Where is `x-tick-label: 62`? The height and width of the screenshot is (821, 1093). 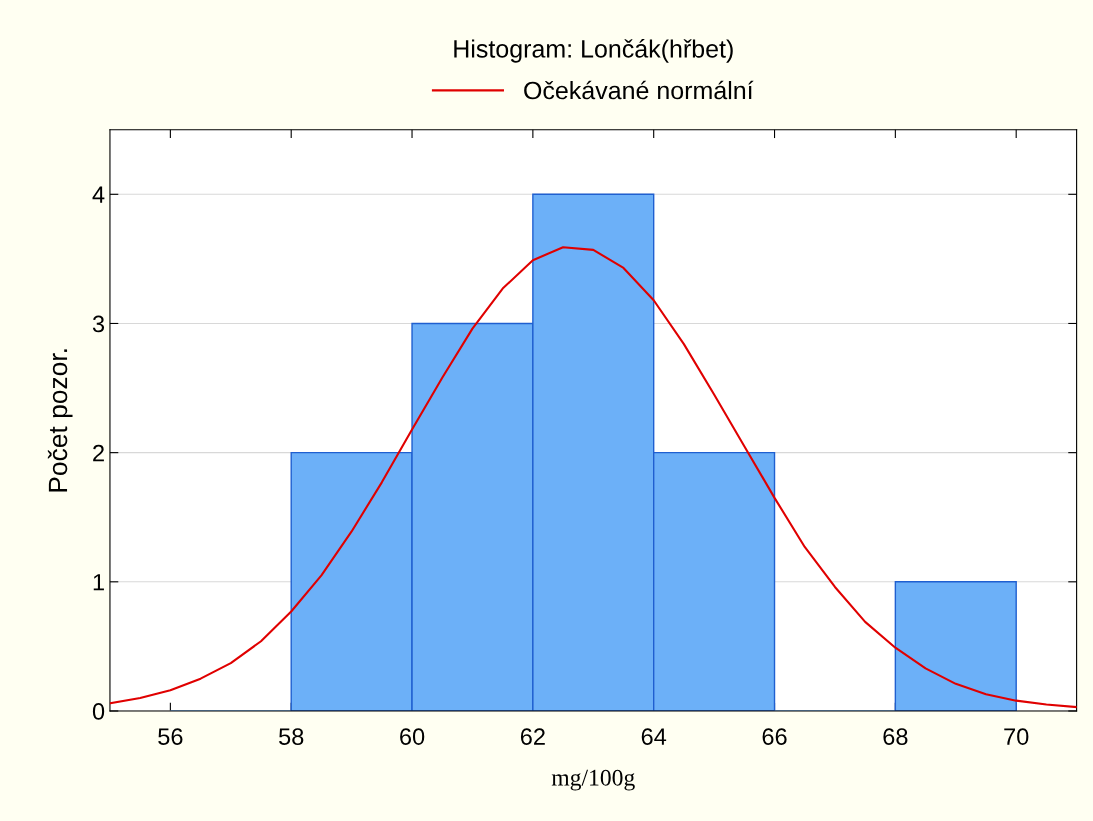 x-tick-label: 62 is located at coordinates (532, 736).